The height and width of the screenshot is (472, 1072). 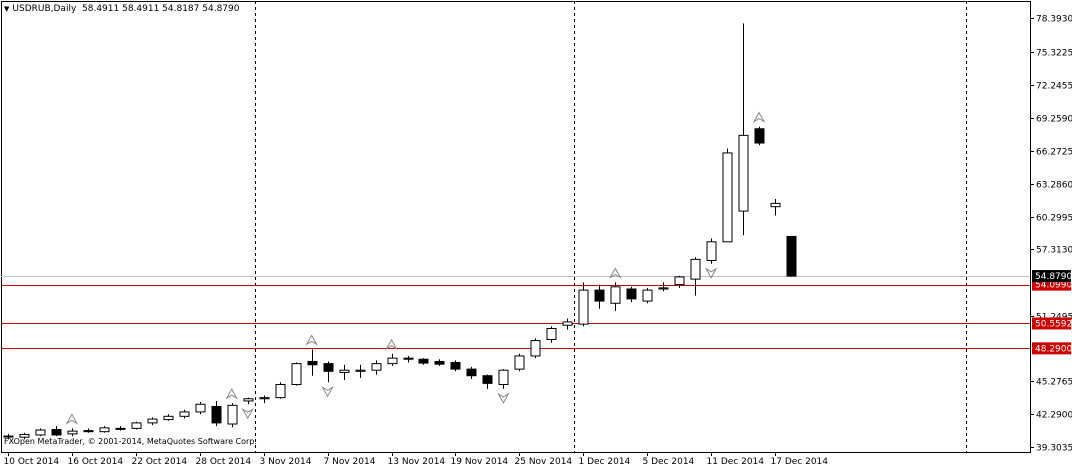 I want to click on x-axis-label: 25 Nov 2014, so click(x=544, y=462).